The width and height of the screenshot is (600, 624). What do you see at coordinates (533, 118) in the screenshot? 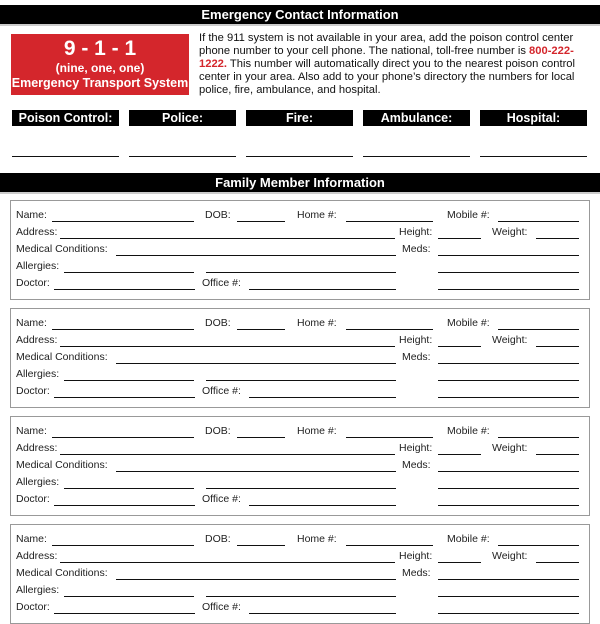
I see `contact-label: Hospital:` at bounding box center [533, 118].